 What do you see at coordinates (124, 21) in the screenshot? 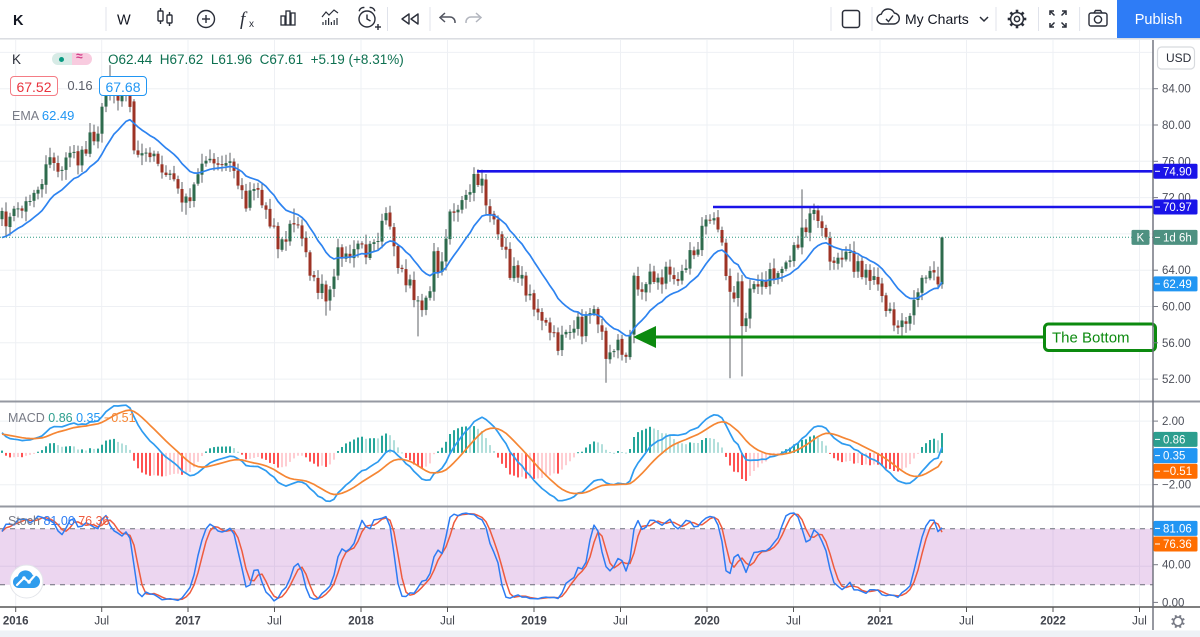
I see `svg-text: W` at bounding box center [124, 21].